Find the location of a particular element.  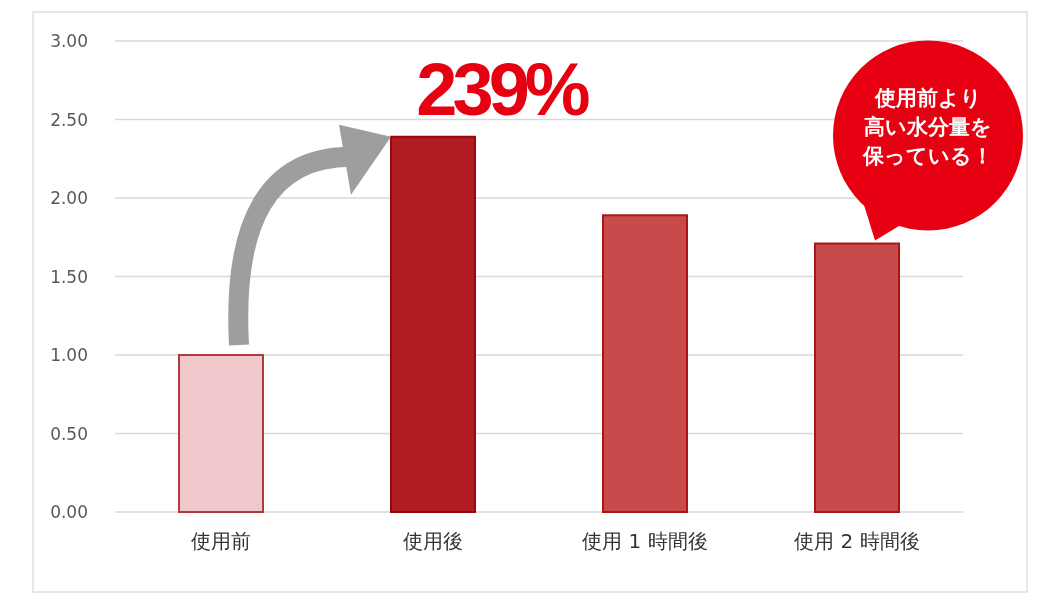

annotation: 使用前より高い水分量を保っている！ is located at coordinates (927, 126).